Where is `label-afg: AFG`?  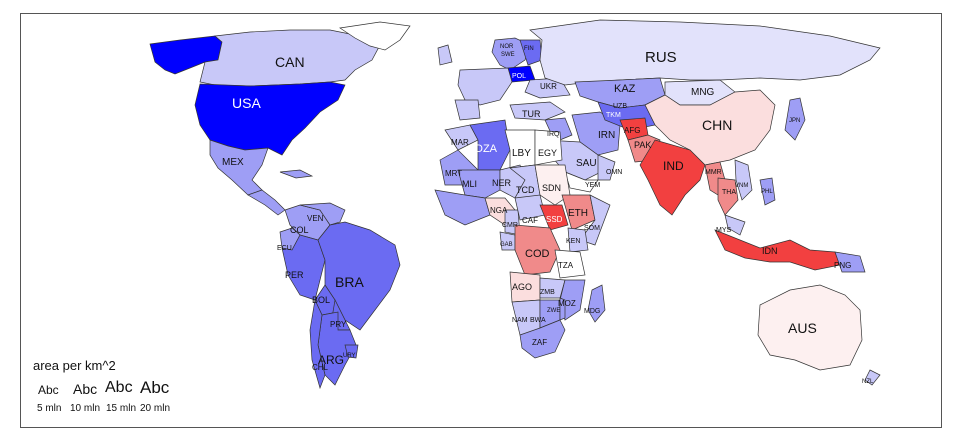
label-afg: AFG is located at coordinates (632, 130).